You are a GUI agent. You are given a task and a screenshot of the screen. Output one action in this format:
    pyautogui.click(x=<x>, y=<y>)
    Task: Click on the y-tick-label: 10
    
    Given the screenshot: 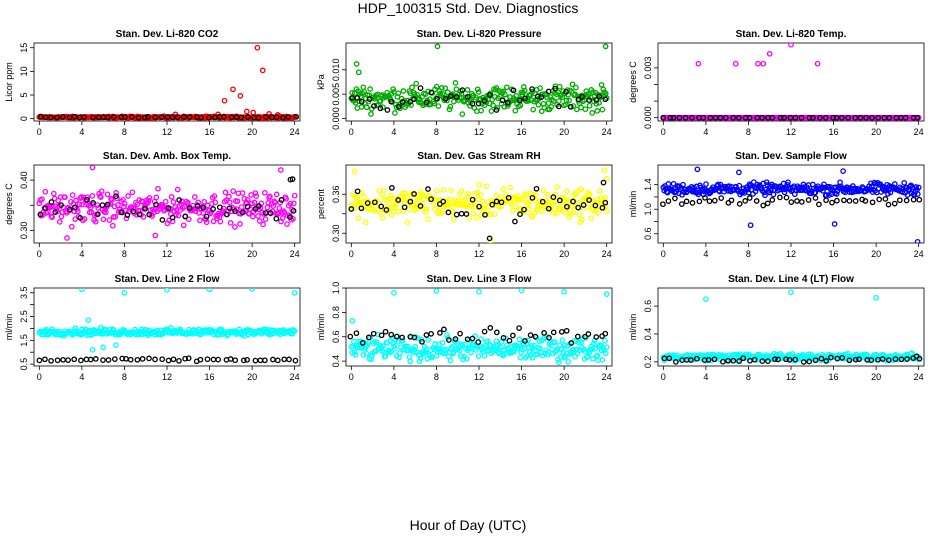 What is the action you would take?
    pyautogui.click(x=24, y=71)
    